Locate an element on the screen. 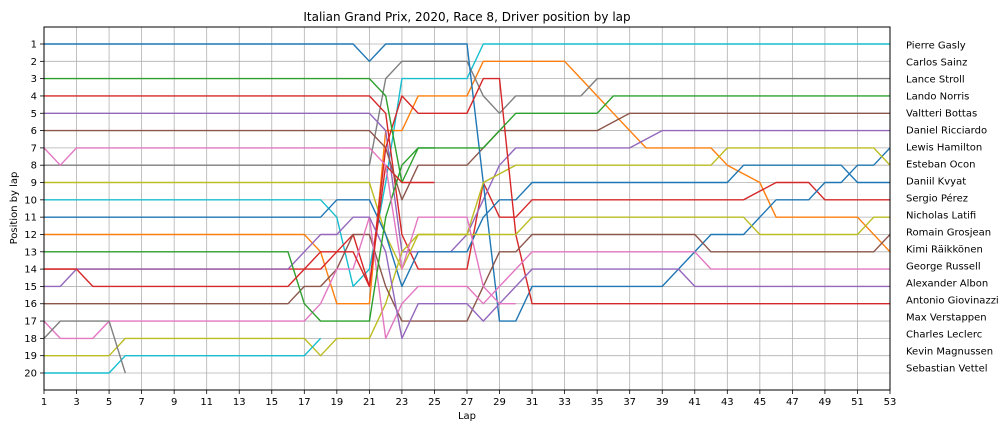 This screenshot has width=1008, height=432. x-tick-label: 39 is located at coordinates (662, 402).